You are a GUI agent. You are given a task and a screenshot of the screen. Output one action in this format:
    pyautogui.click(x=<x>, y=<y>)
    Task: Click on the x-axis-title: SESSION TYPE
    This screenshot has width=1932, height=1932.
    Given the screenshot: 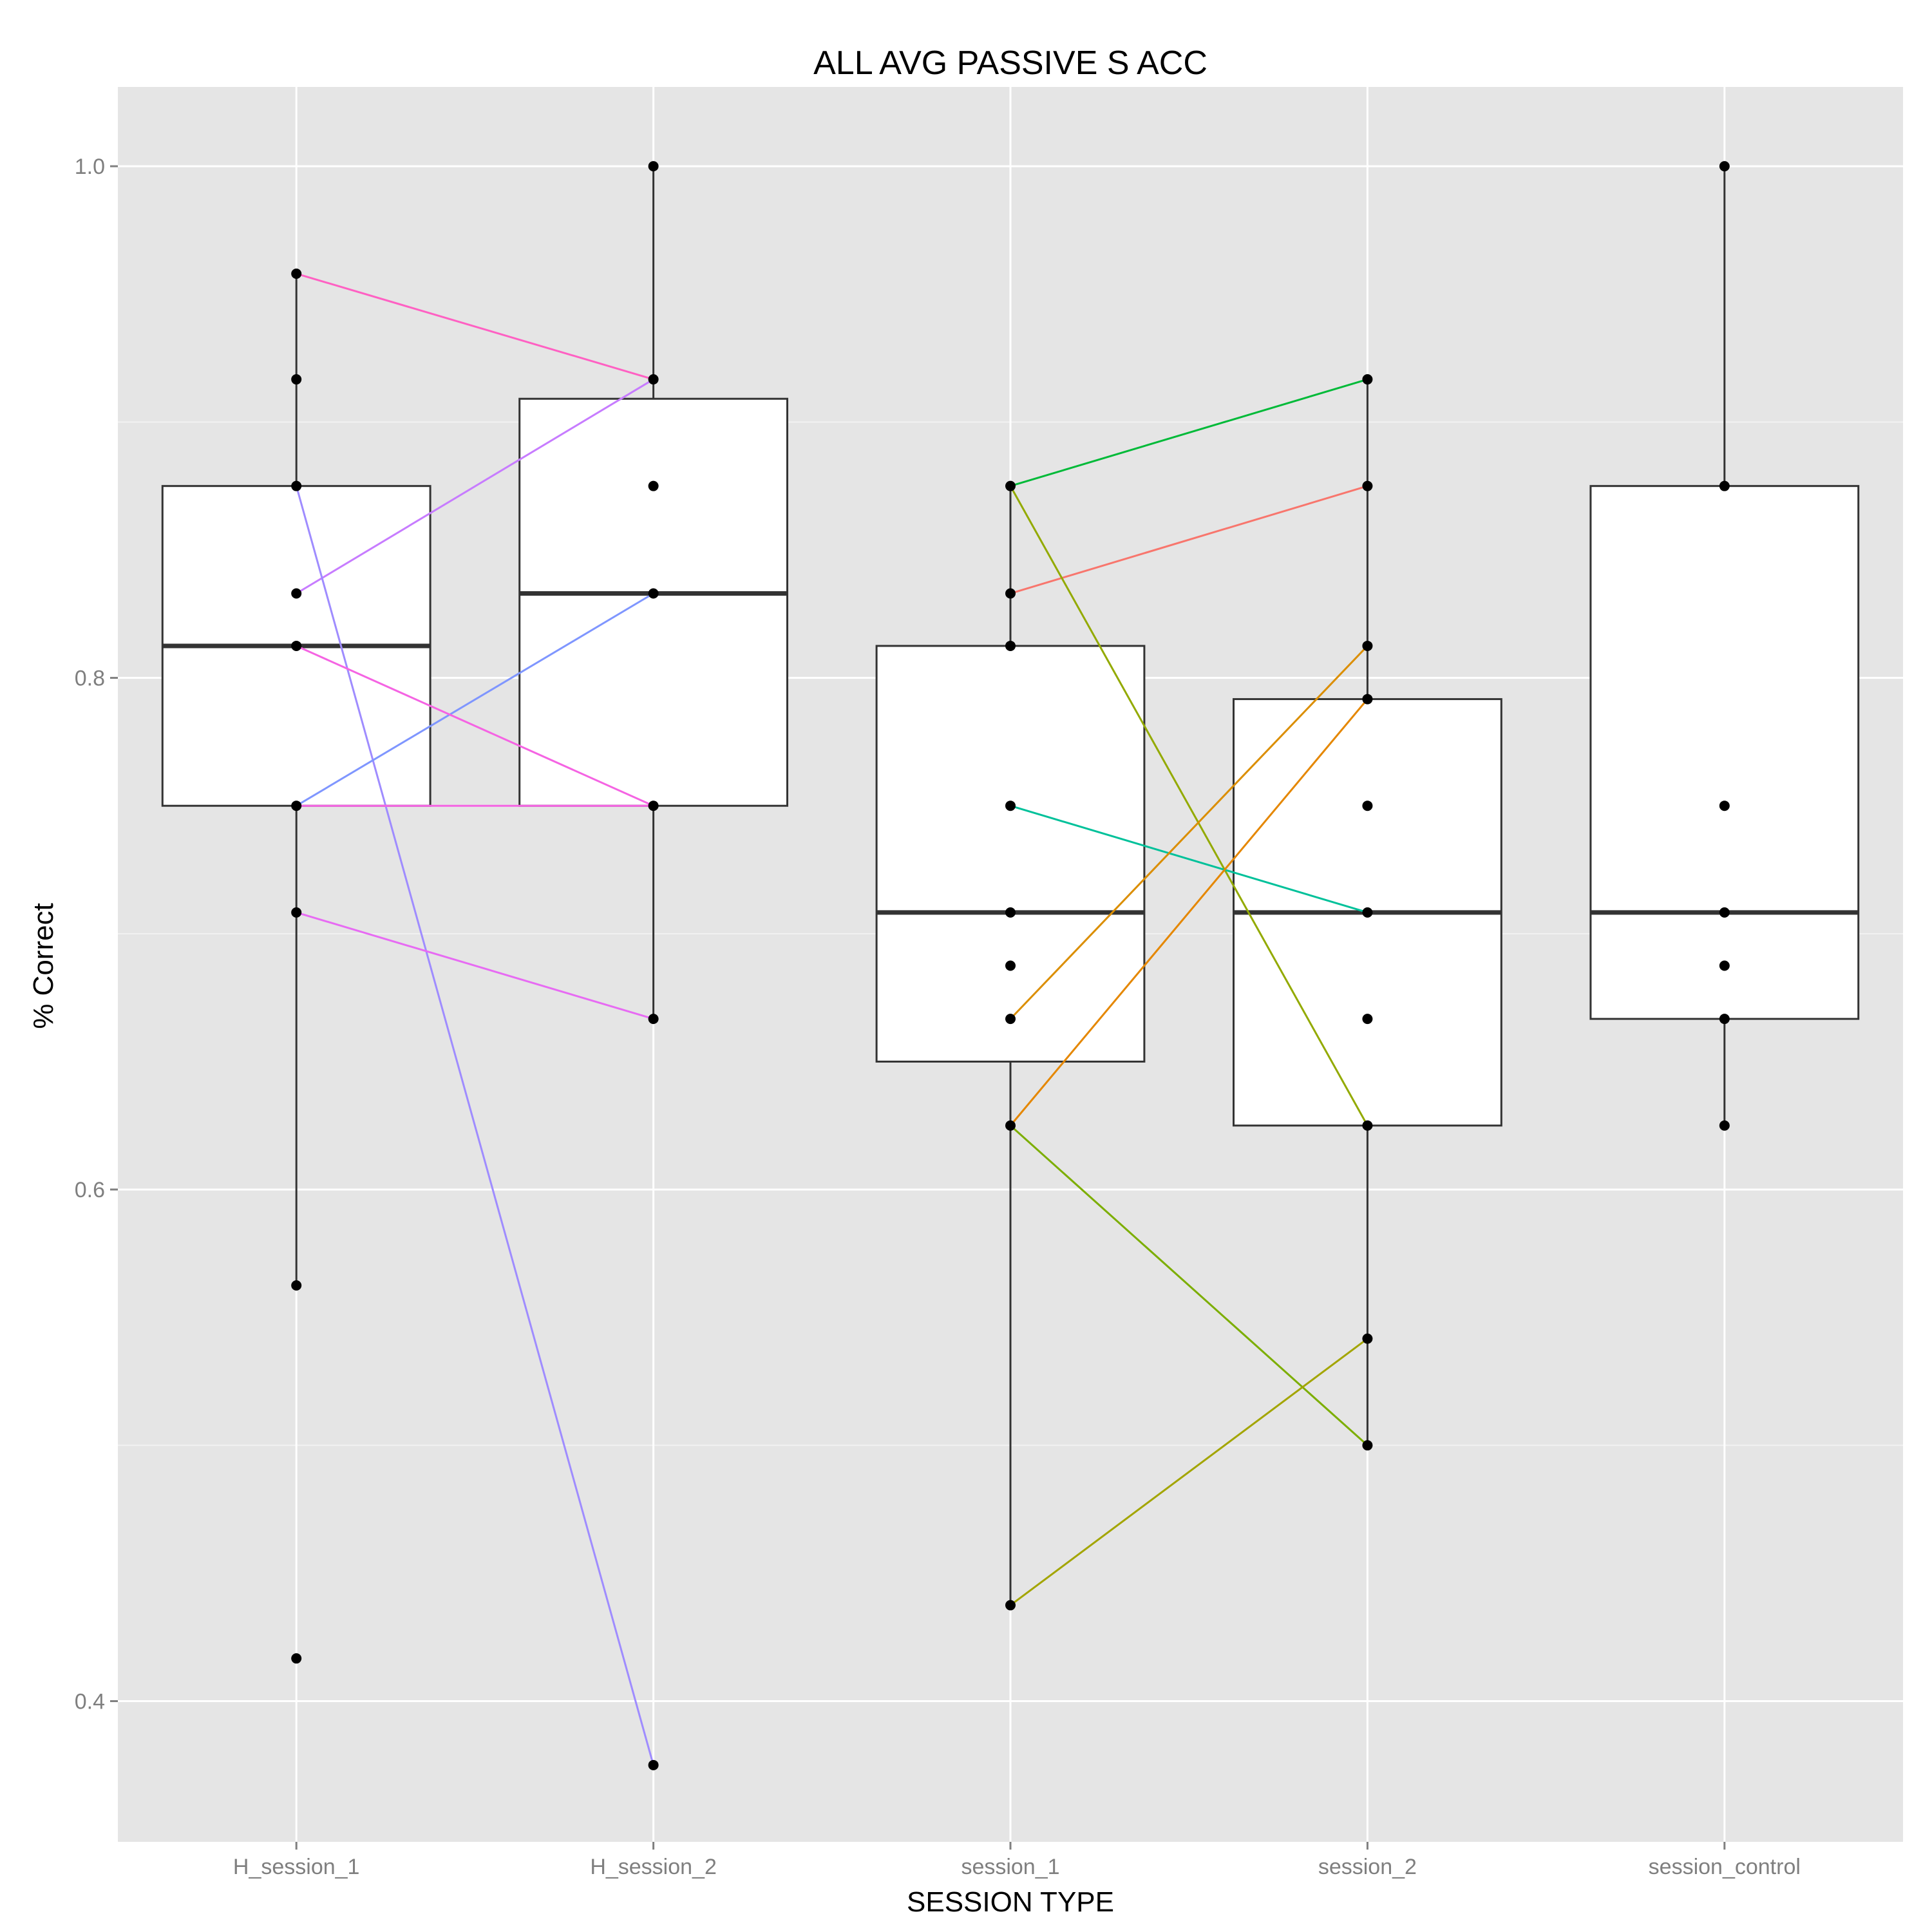 What is the action you would take?
    pyautogui.click(x=1010, y=1902)
    